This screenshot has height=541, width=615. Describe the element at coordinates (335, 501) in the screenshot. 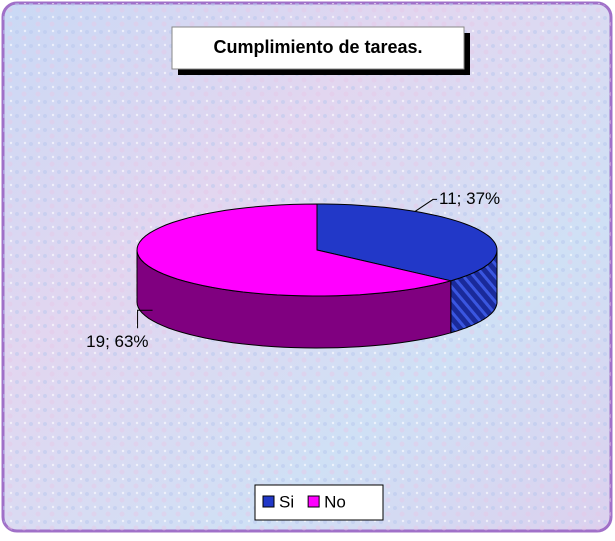

I see `legend-label: No` at that location.